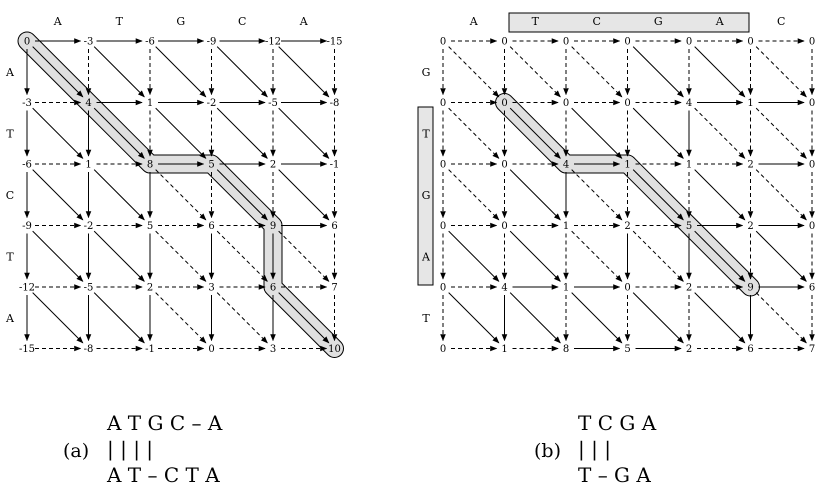  What do you see at coordinates (27, 226) in the screenshot?
I see `cell-score: -9` at bounding box center [27, 226].